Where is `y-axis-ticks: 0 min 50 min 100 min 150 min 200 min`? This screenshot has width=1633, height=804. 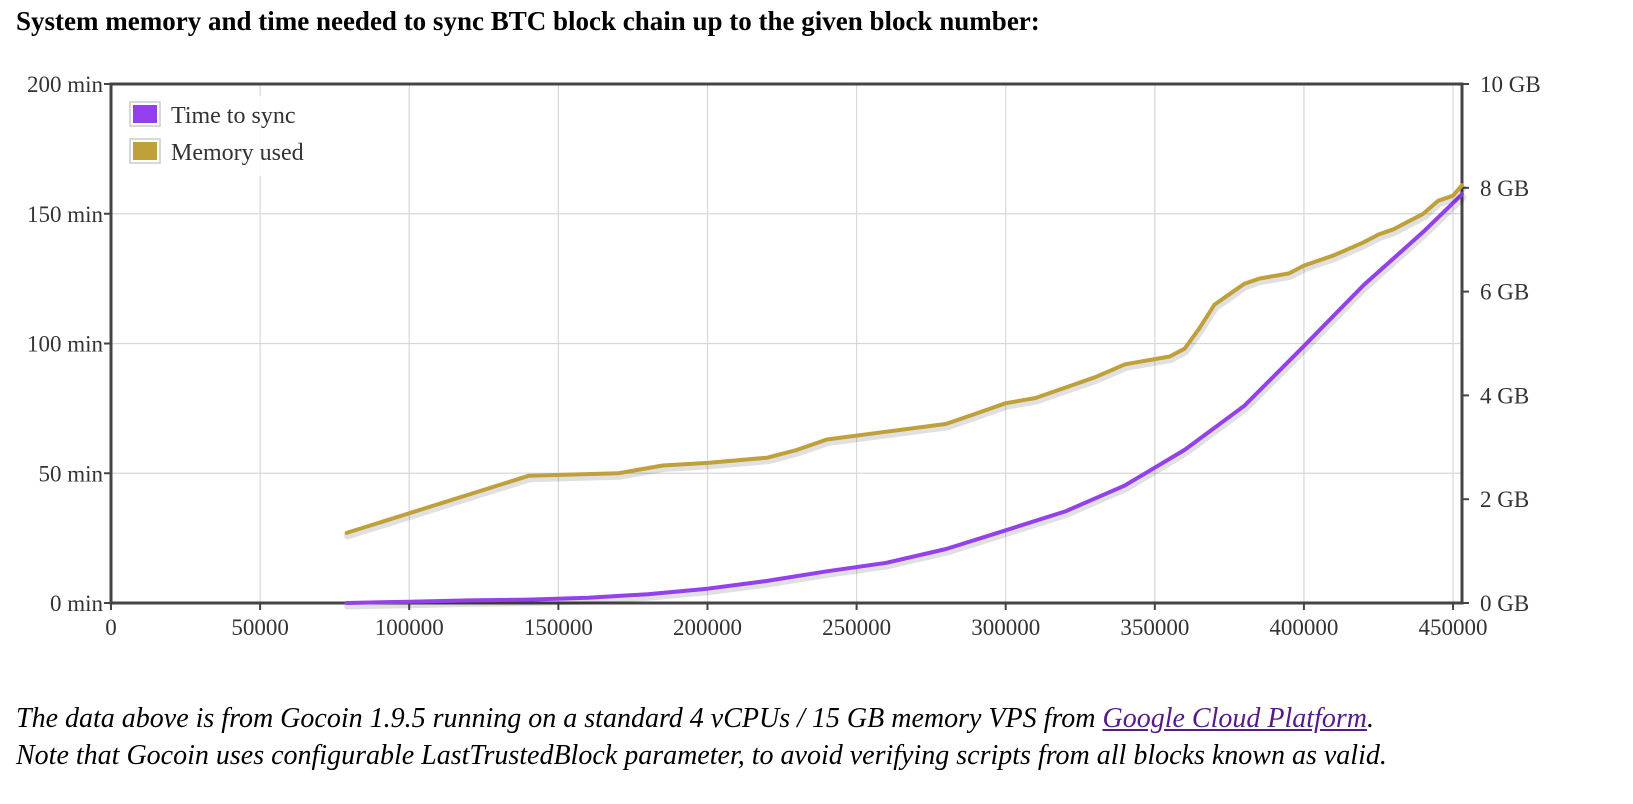
y-axis-ticks: 0 min 50 min 100 min 150 min 200 min is located at coordinates (69, 344).